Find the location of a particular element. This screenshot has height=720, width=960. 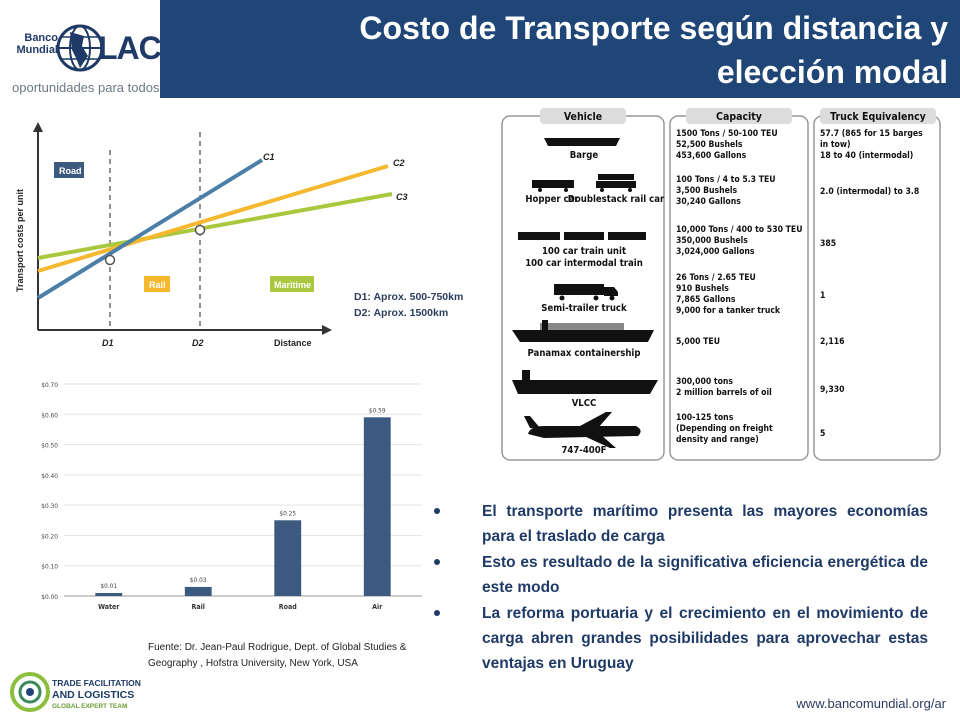

y-axis-arrow-icon is located at coordinates (38, 127).